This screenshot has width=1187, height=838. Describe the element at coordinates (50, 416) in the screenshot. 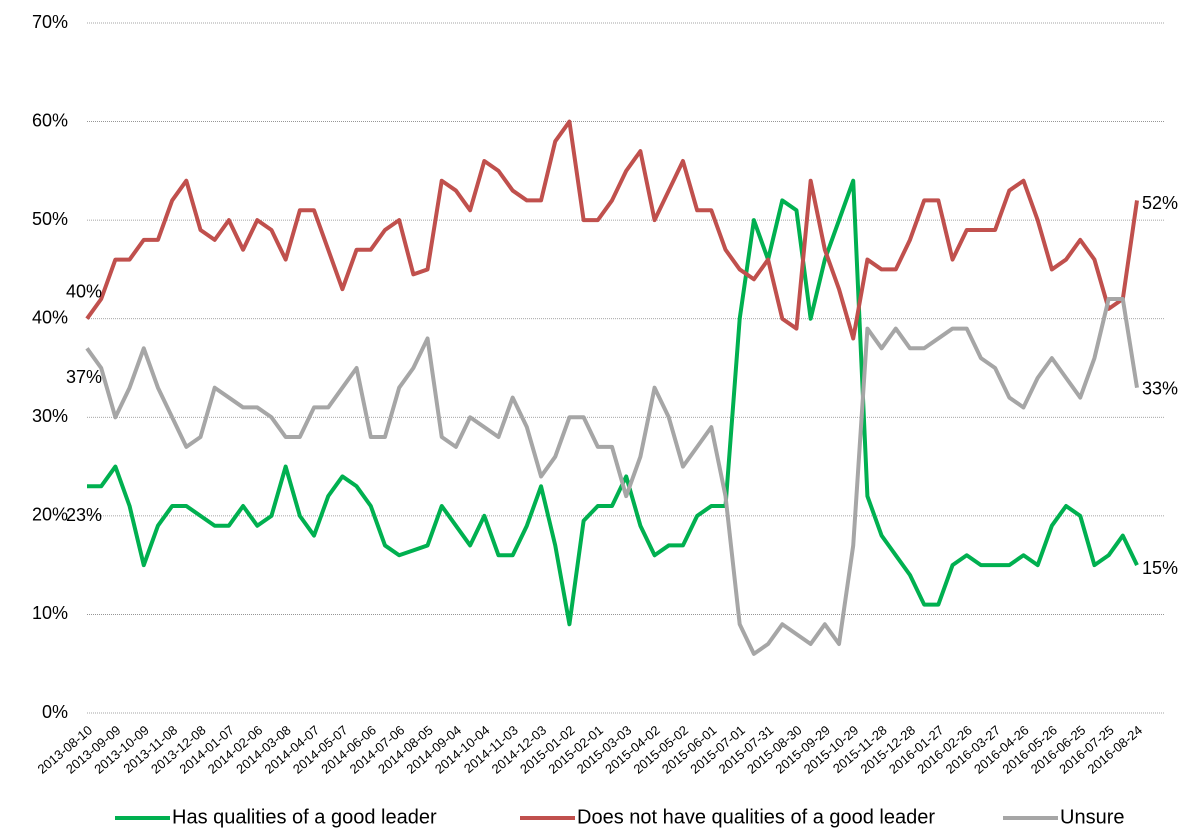

I see `y-tick-label: 30%` at that location.